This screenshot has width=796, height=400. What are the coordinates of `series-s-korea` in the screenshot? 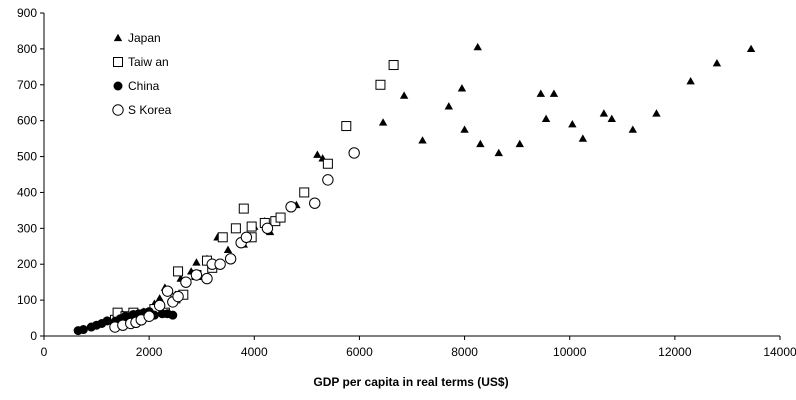 It's located at (234, 240).